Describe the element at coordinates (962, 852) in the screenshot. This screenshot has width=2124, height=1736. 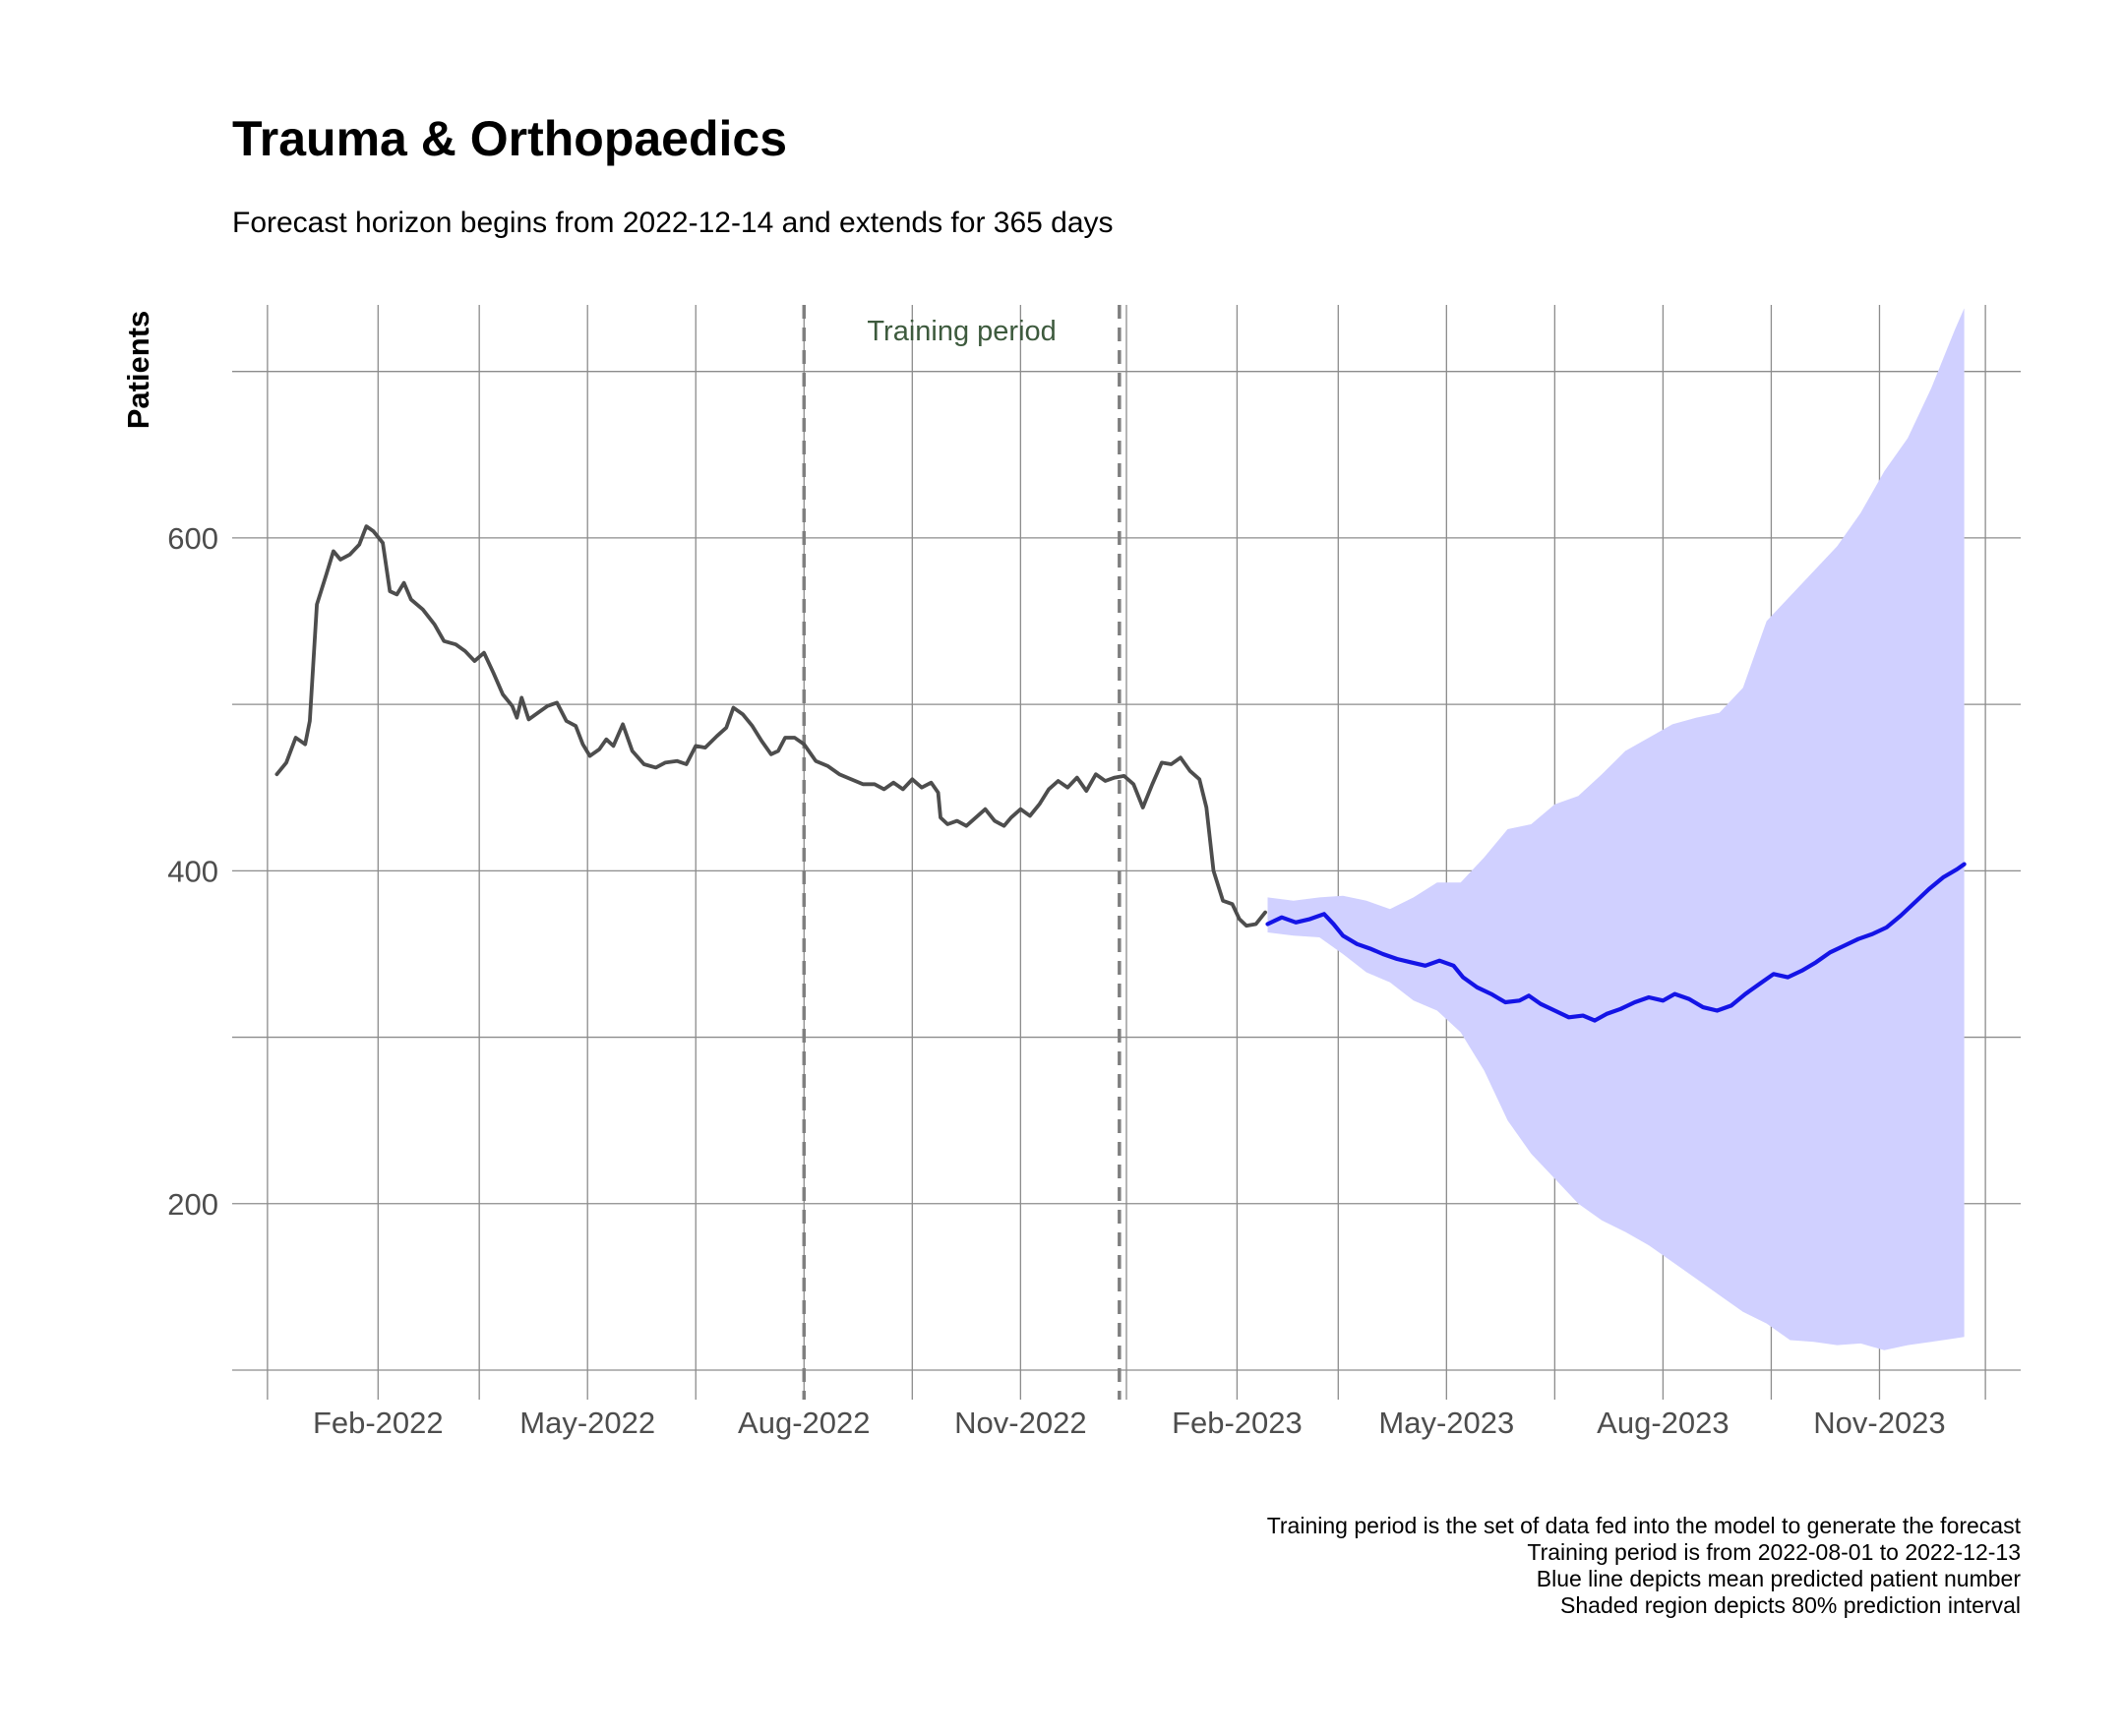
I see `training-markers` at that location.